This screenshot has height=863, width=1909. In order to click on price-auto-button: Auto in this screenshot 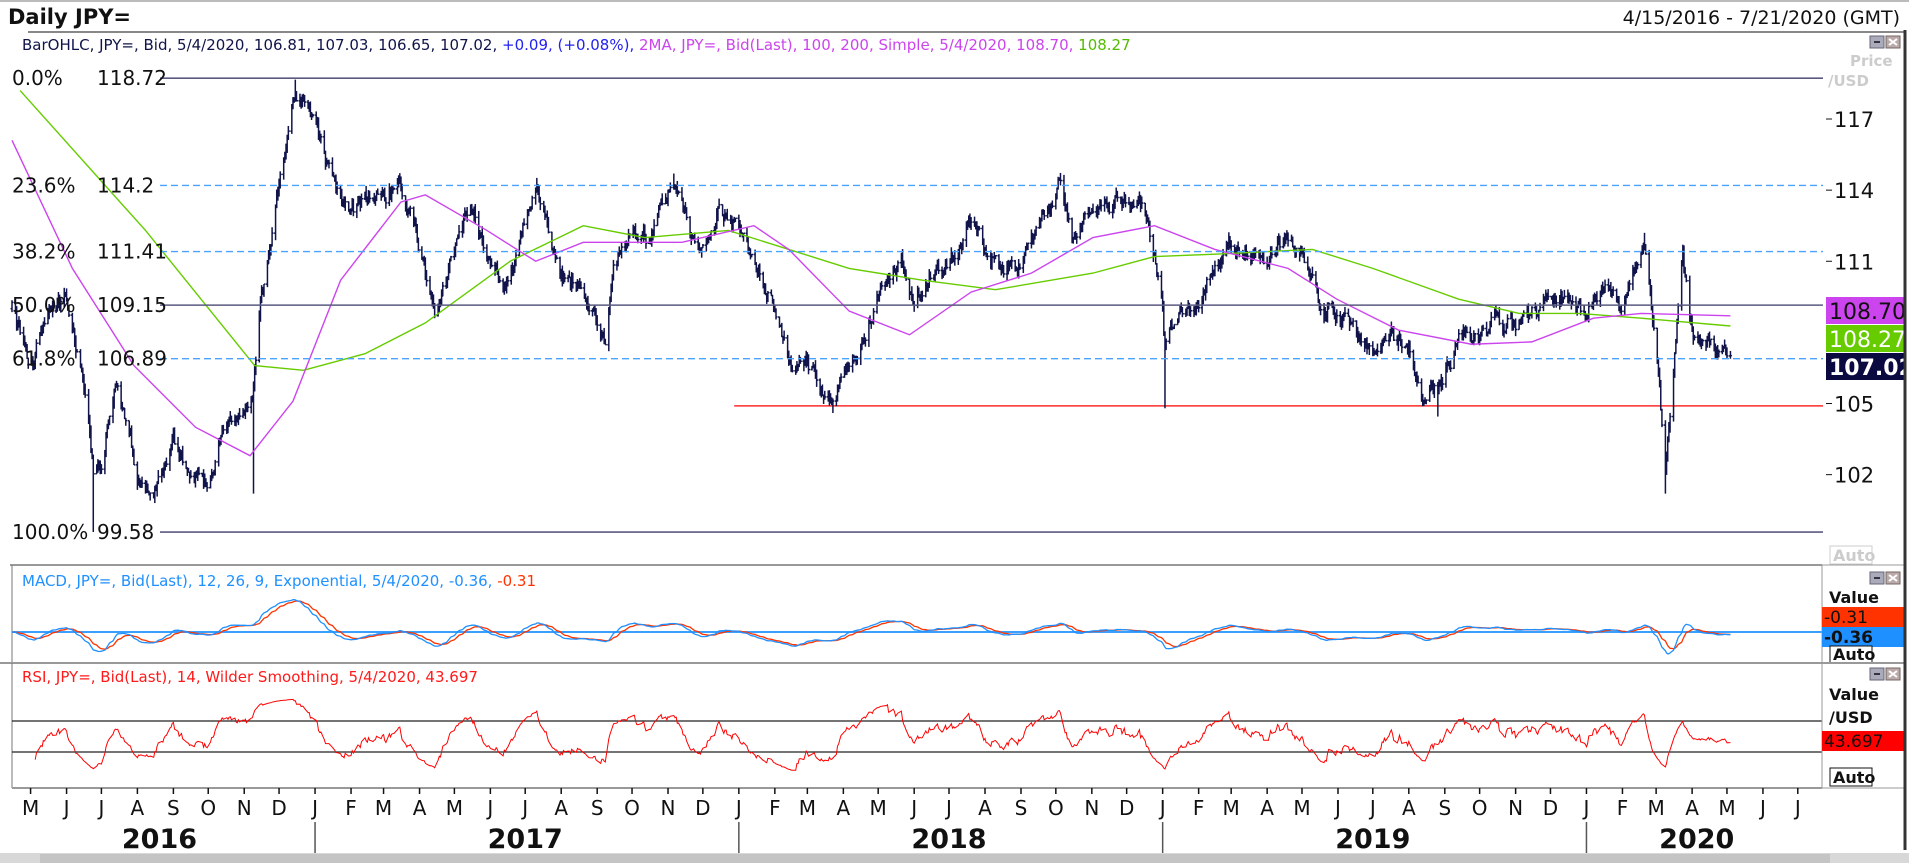, I will do `click(1852, 555)`.